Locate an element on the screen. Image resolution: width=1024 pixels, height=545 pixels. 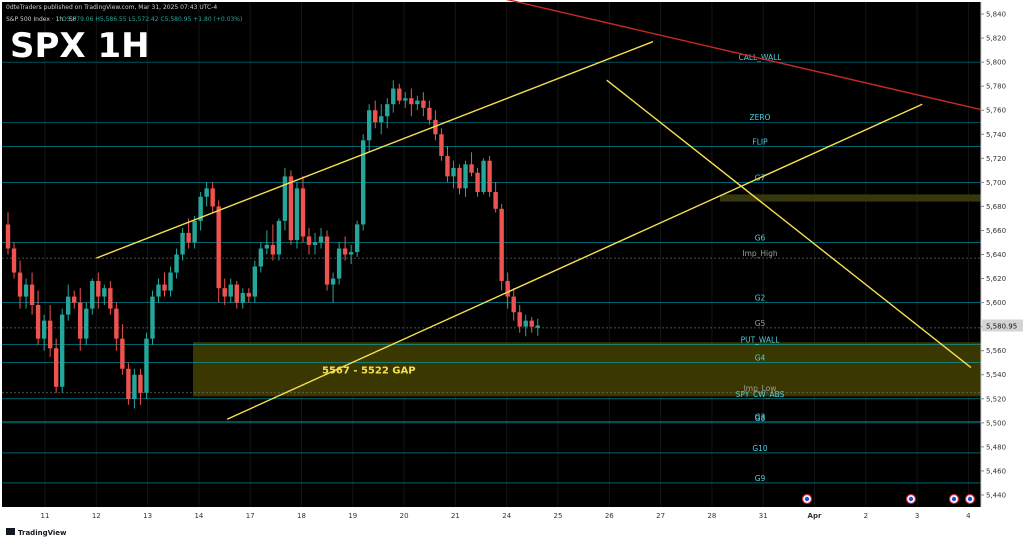
resistance-zone is located at coordinates (850, 198).